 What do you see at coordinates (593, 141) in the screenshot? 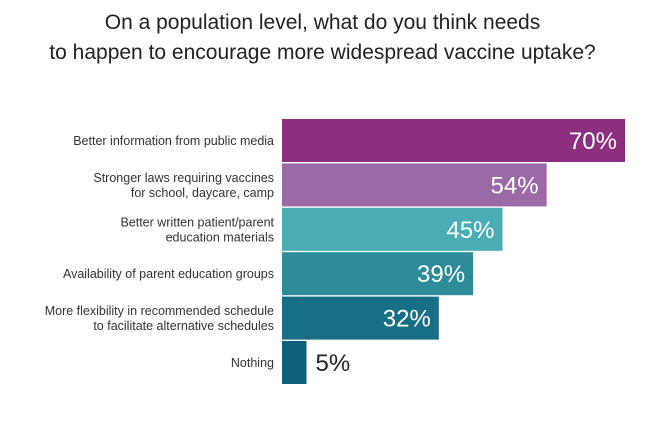
I see `value-label-0: 70%` at bounding box center [593, 141].